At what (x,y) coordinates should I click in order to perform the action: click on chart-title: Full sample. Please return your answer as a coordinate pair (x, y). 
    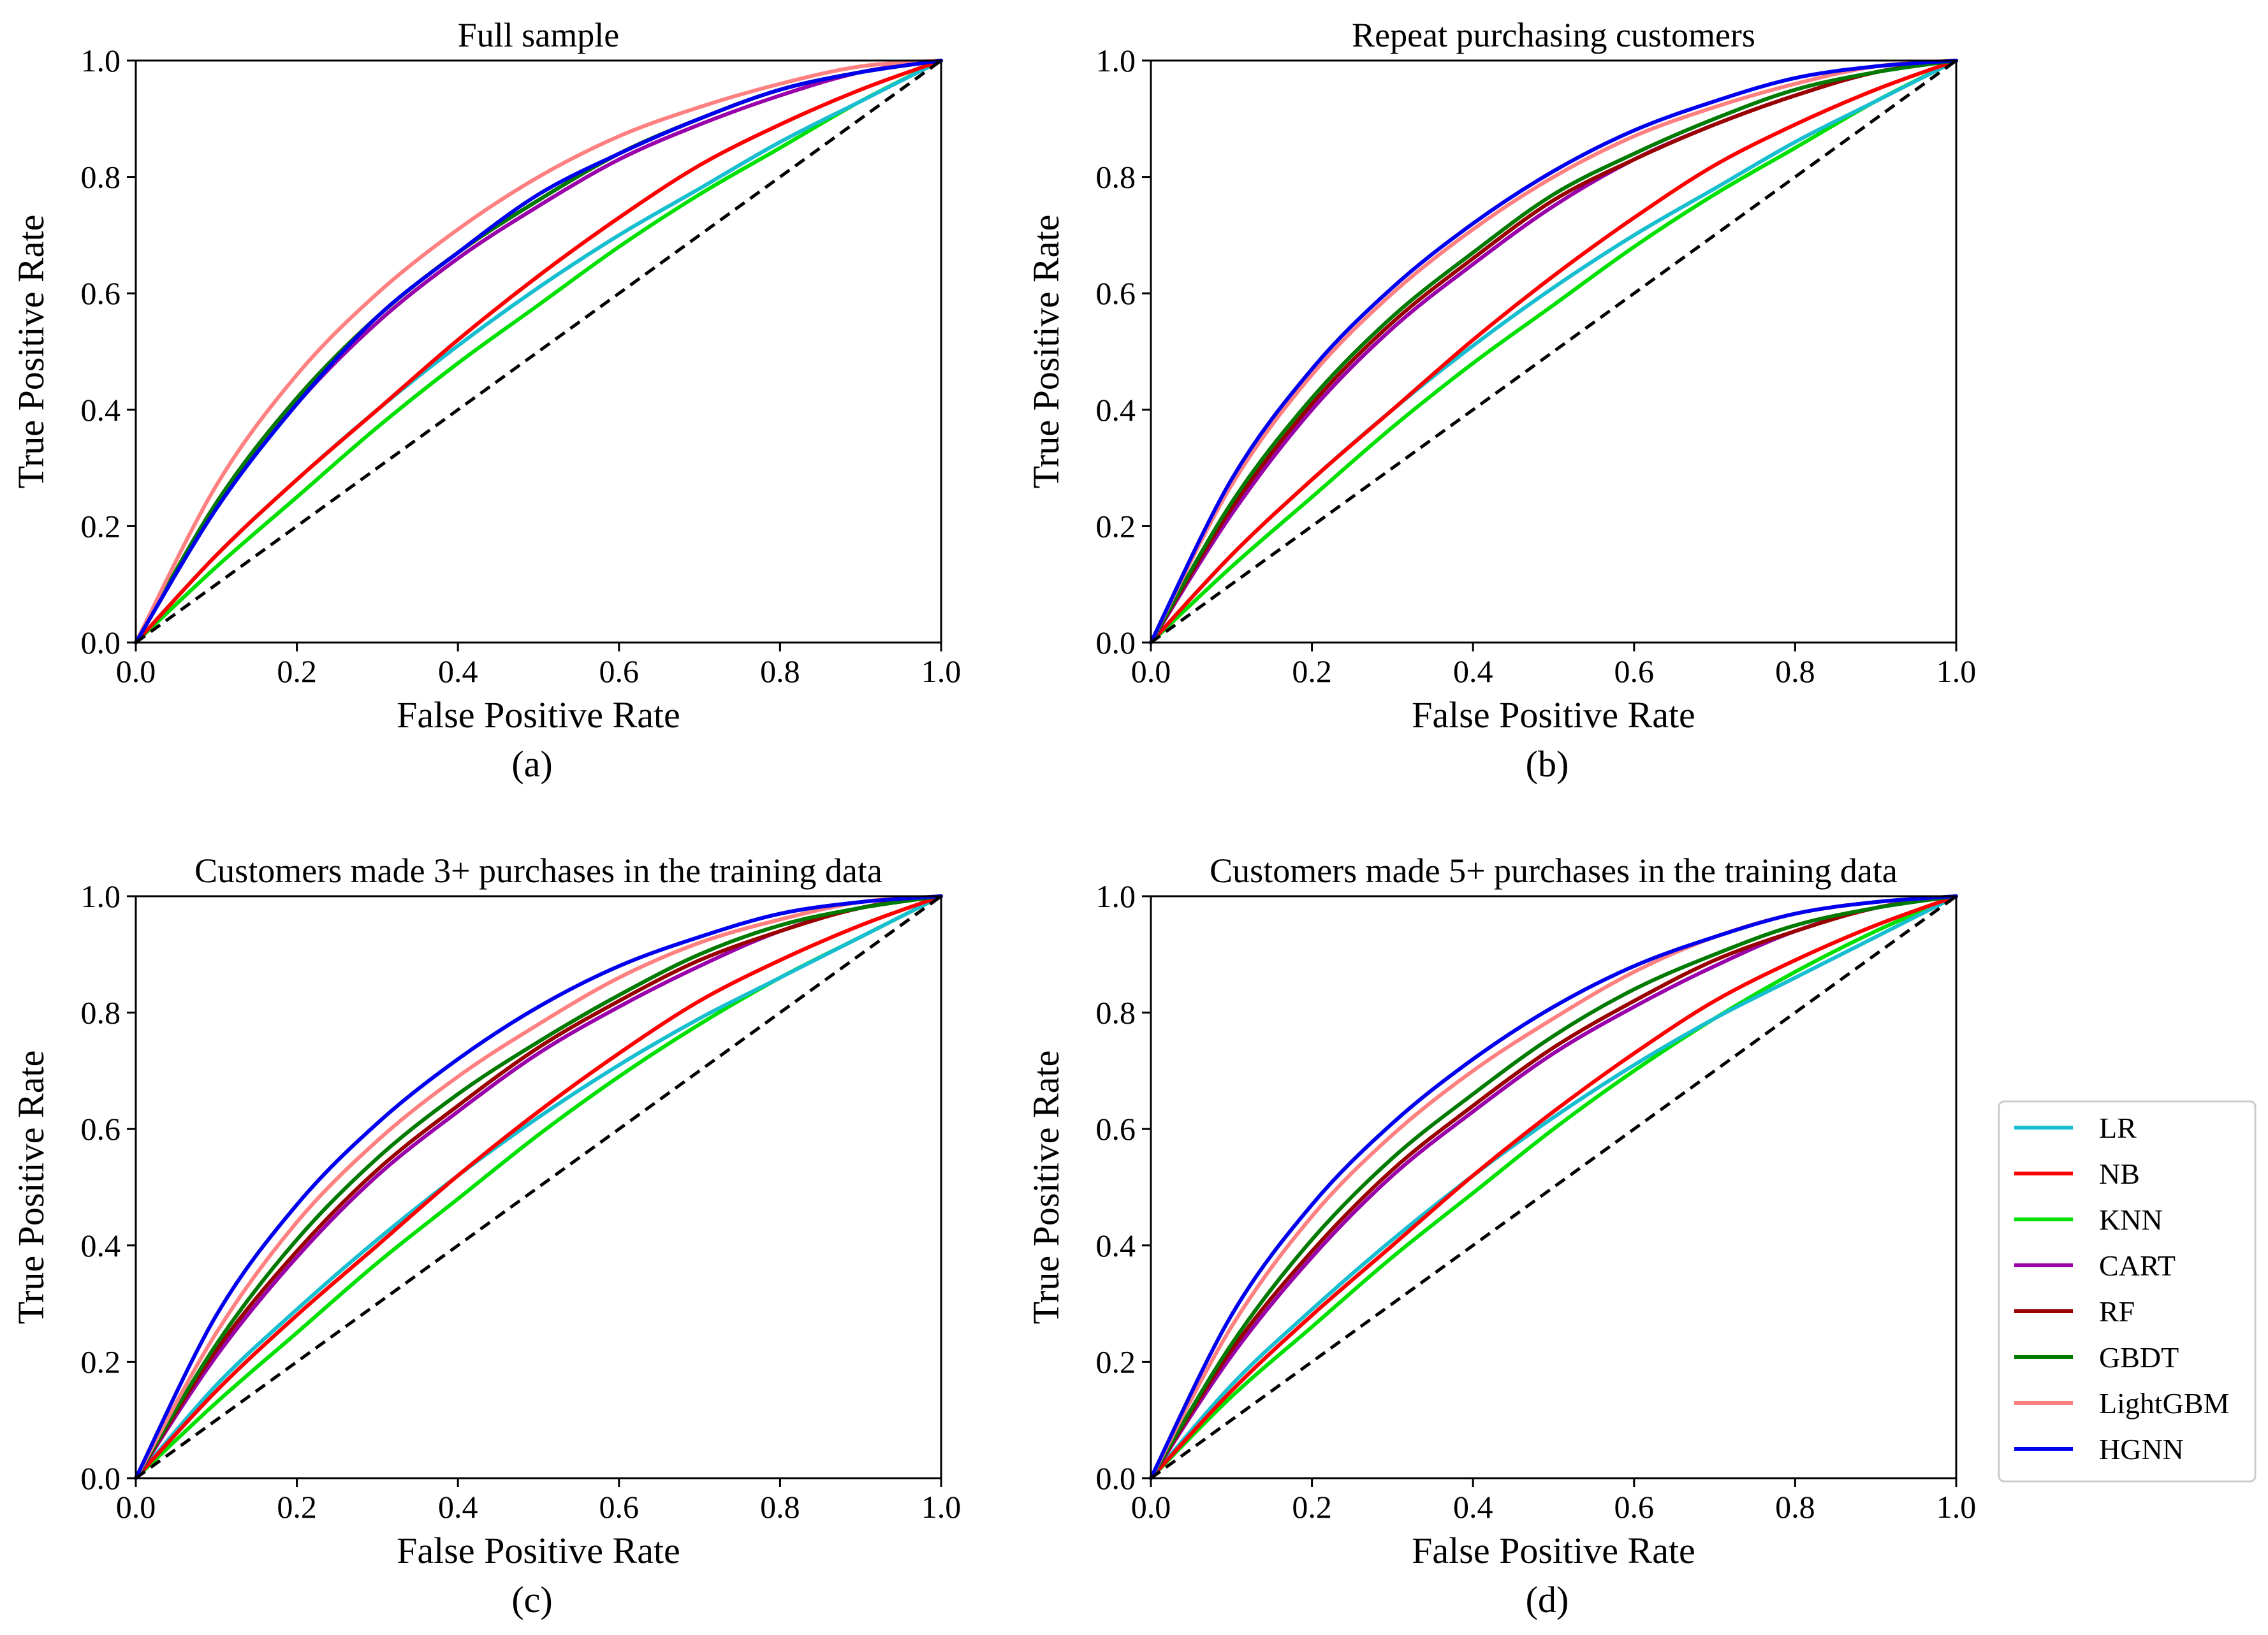
    Looking at the image, I should click on (539, 35).